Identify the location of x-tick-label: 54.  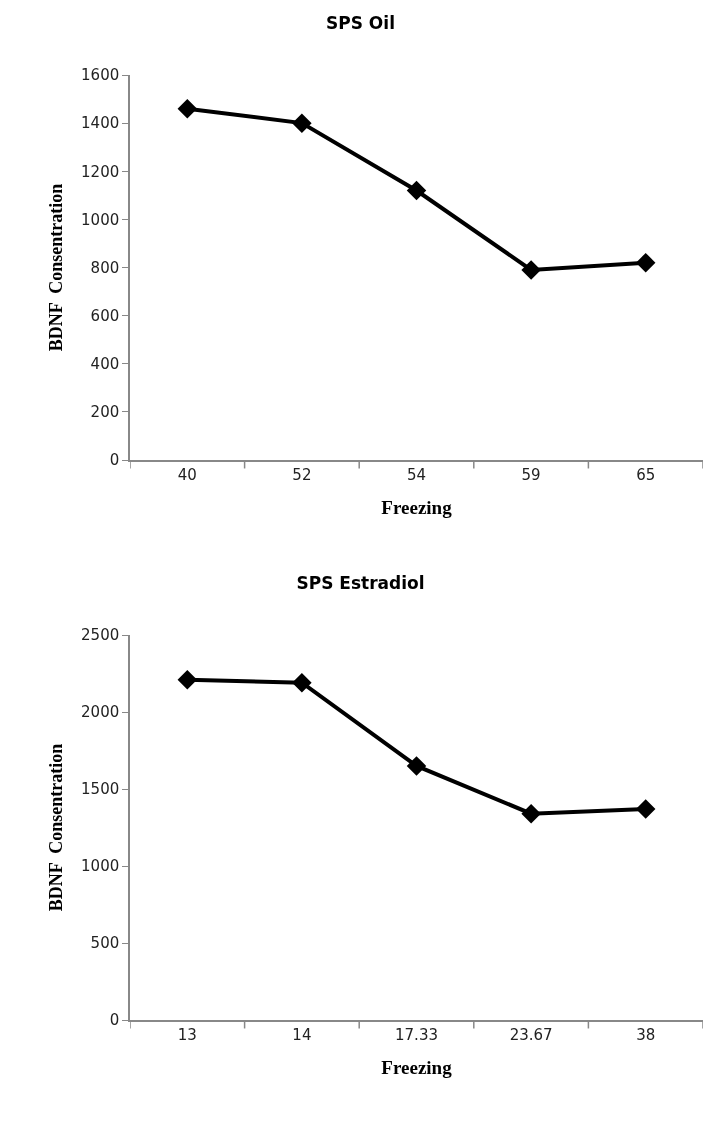
(416, 474).